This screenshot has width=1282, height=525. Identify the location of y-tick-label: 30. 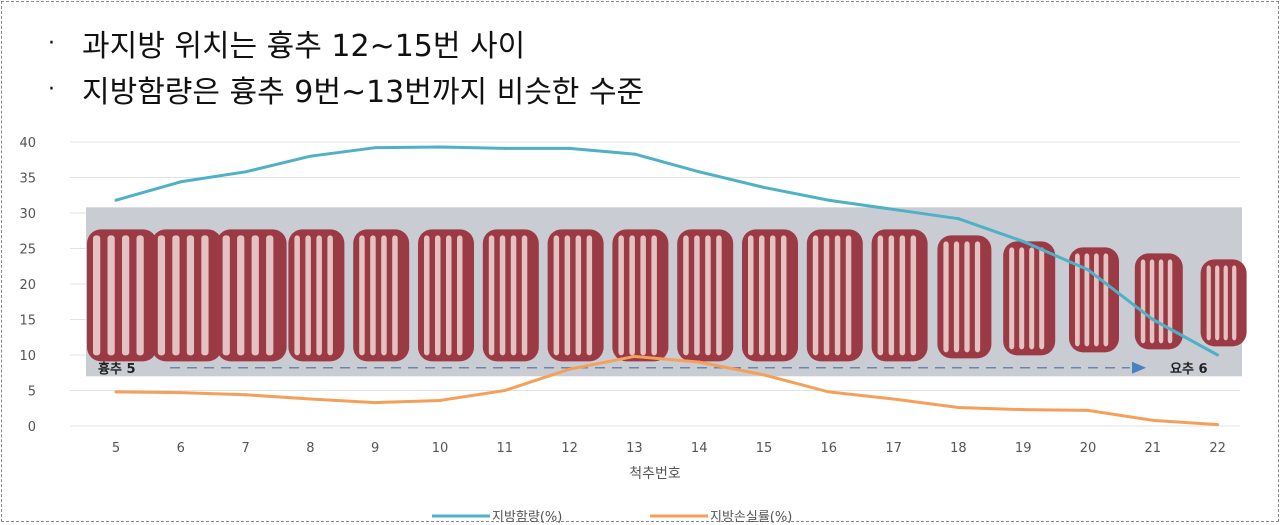
(27, 214).